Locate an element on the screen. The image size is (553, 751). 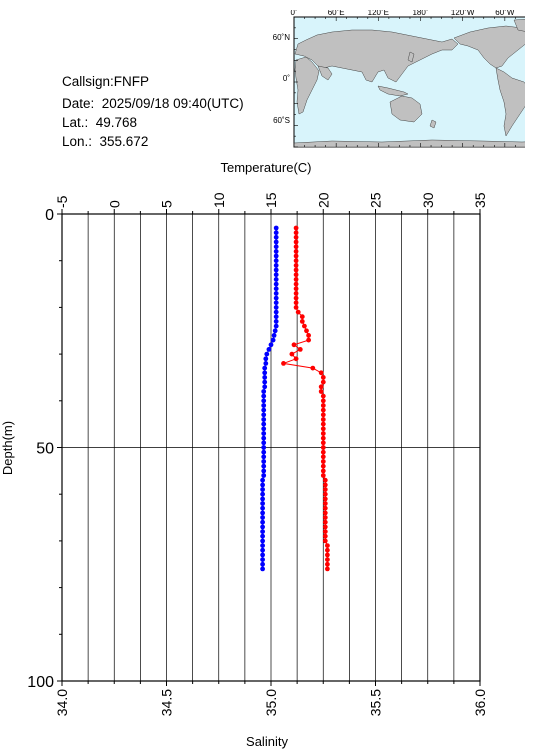
latitude-text: Lat.: 49.768 is located at coordinates (100, 122).